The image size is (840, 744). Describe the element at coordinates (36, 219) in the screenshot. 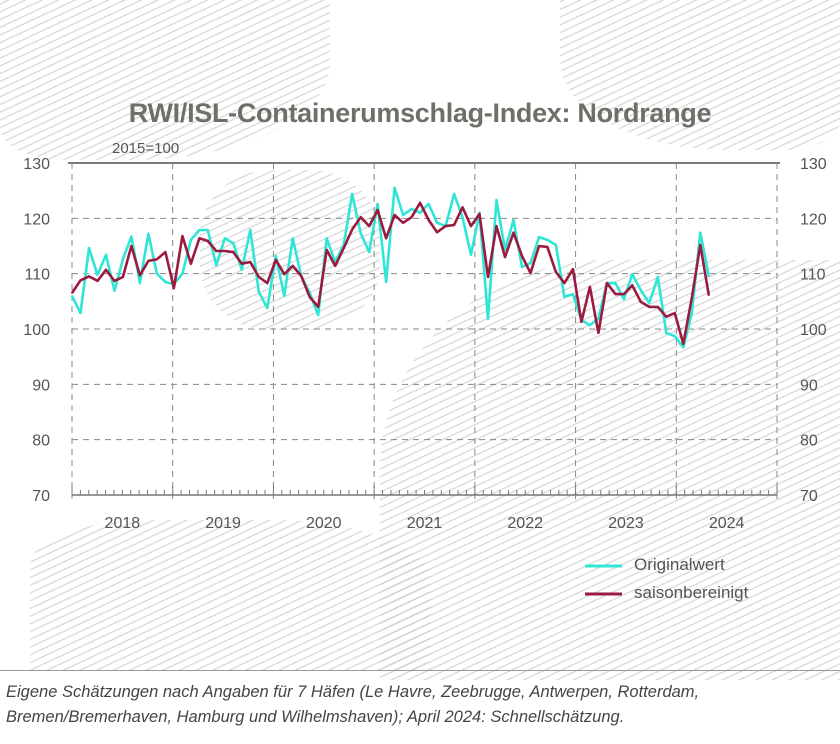

I see `y-tick-label-left: 120` at that location.